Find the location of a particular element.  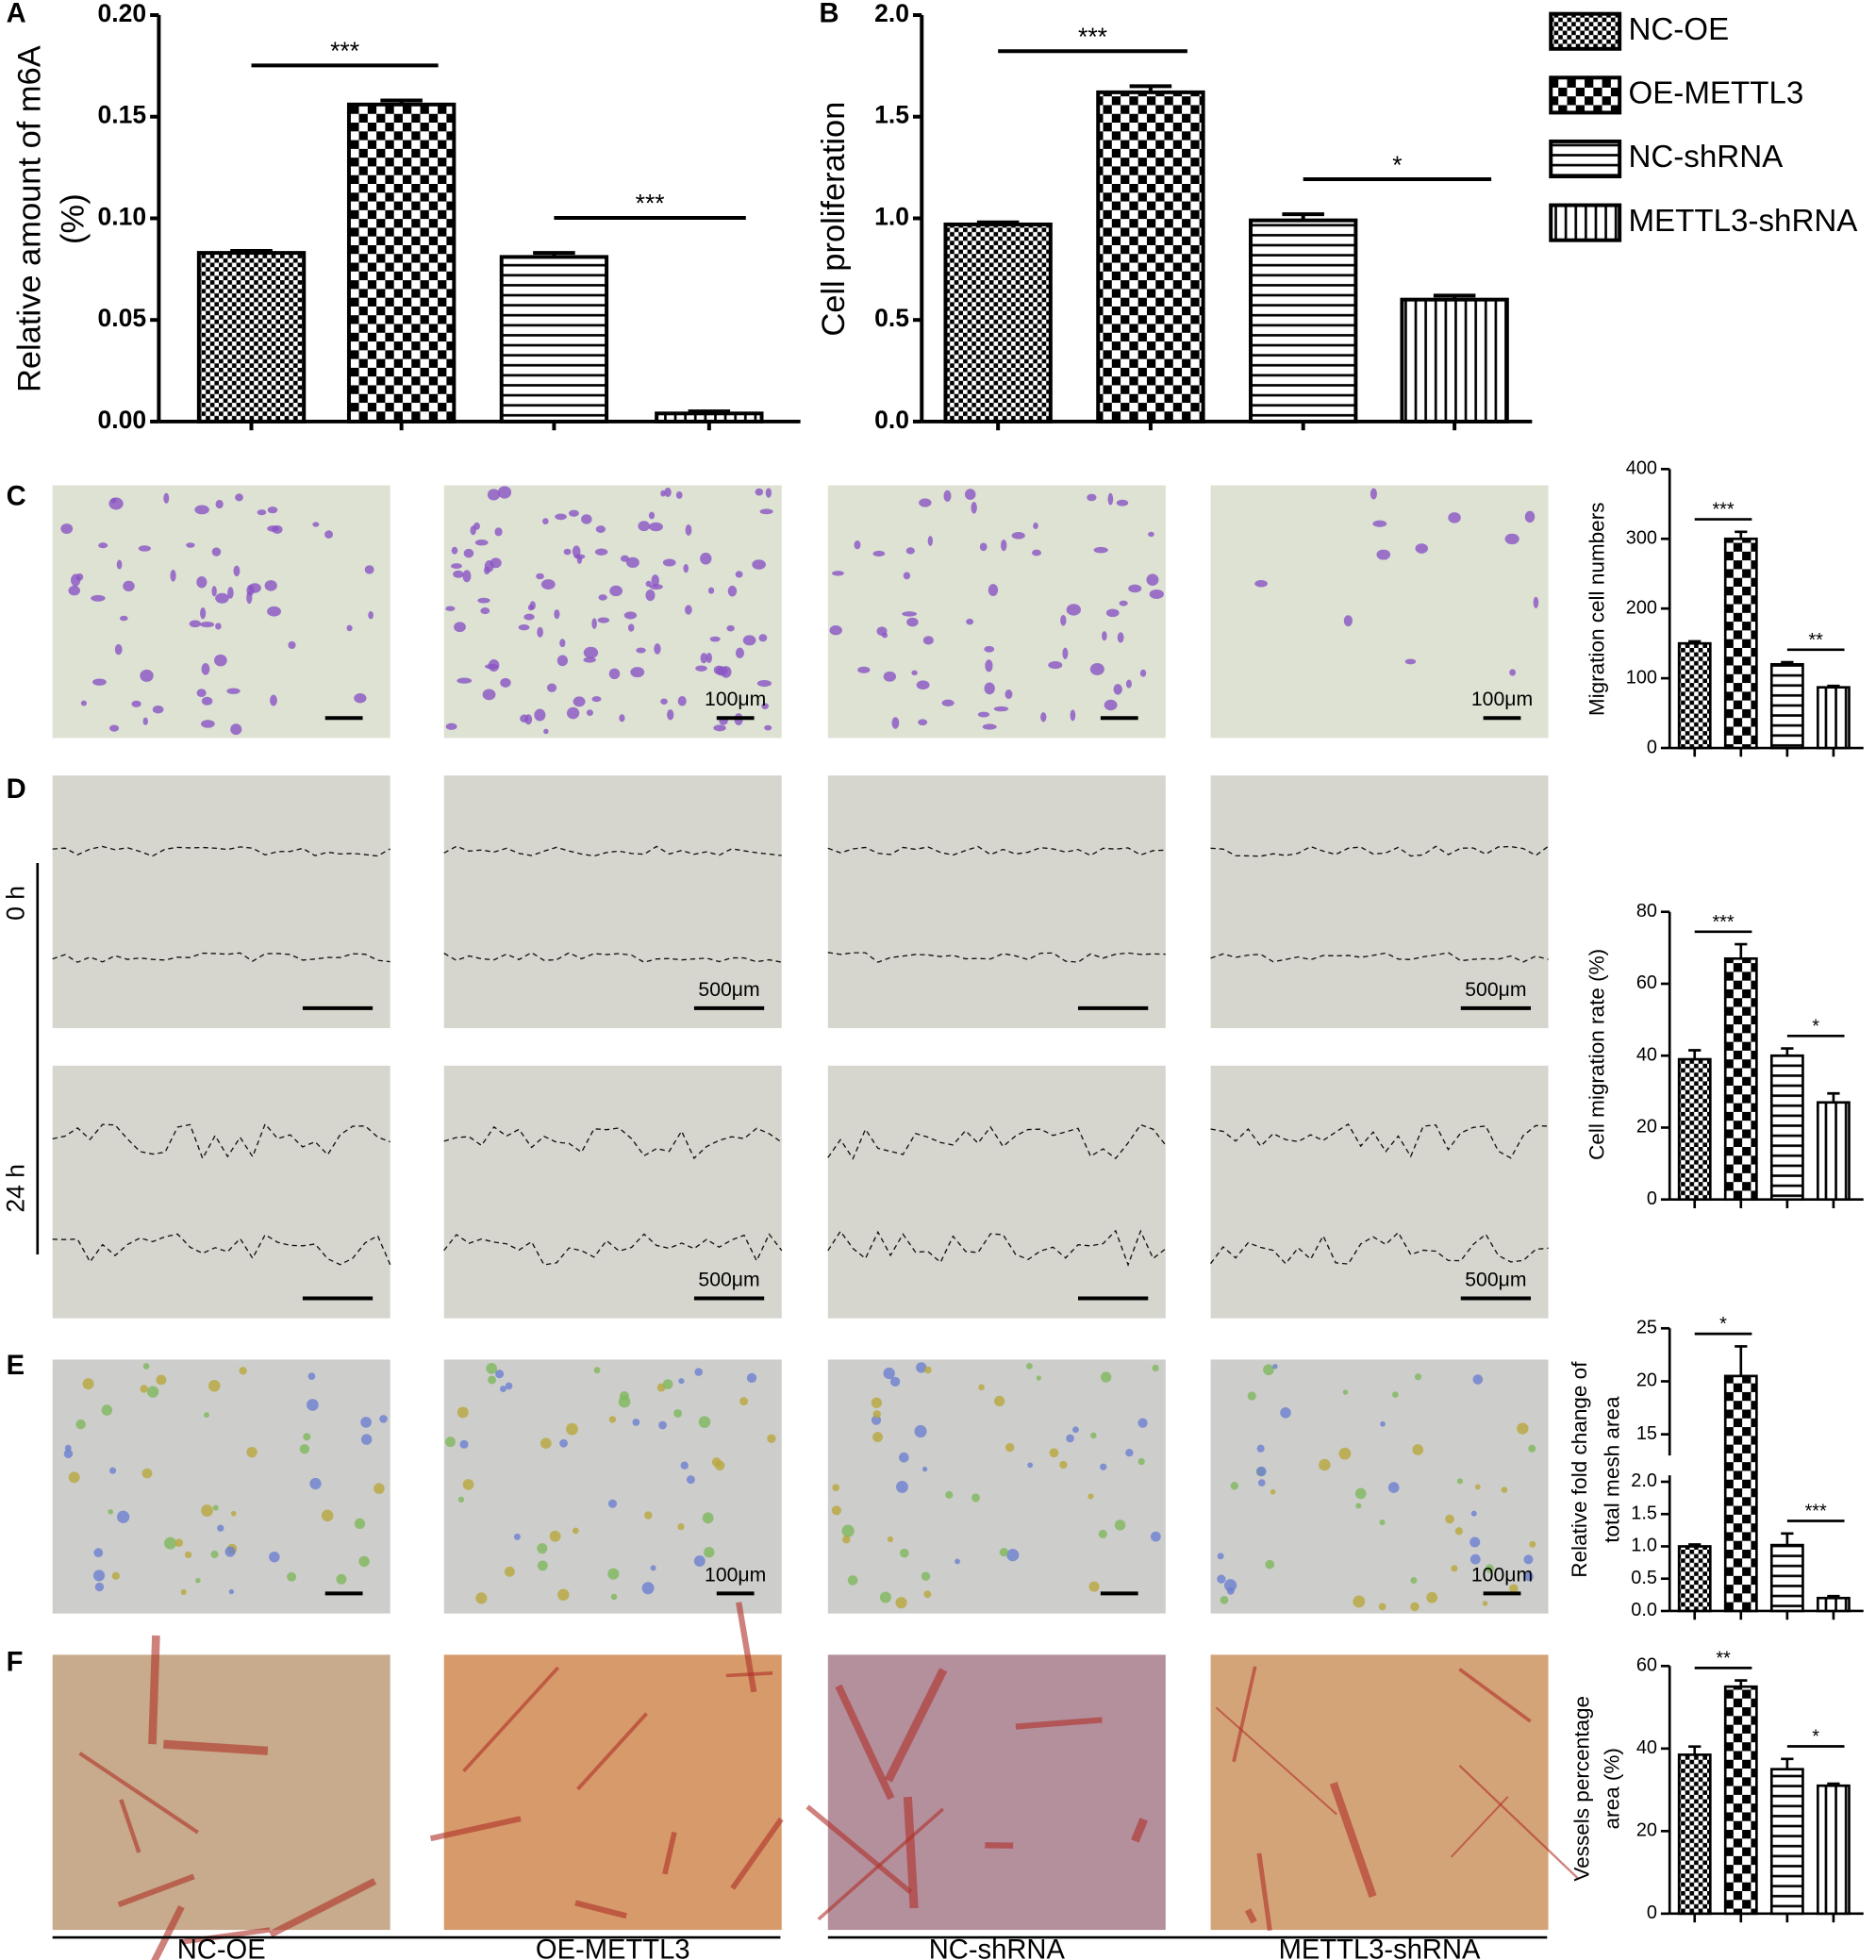

y-tick-label: 0.5 is located at coordinates (891, 318).